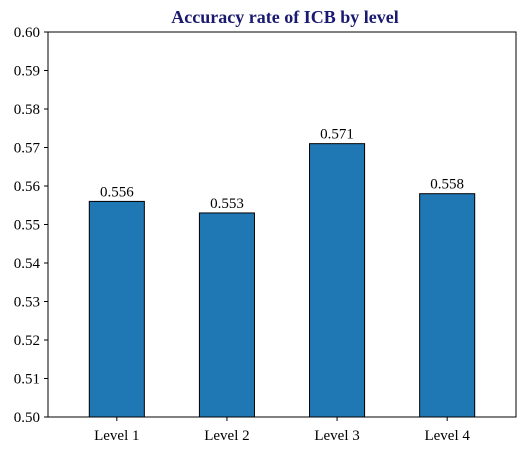 Image resolution: width=526 pixels, height=453 pixels. I want to click on y-tick-label-5: 0.55, so click(27, 226).